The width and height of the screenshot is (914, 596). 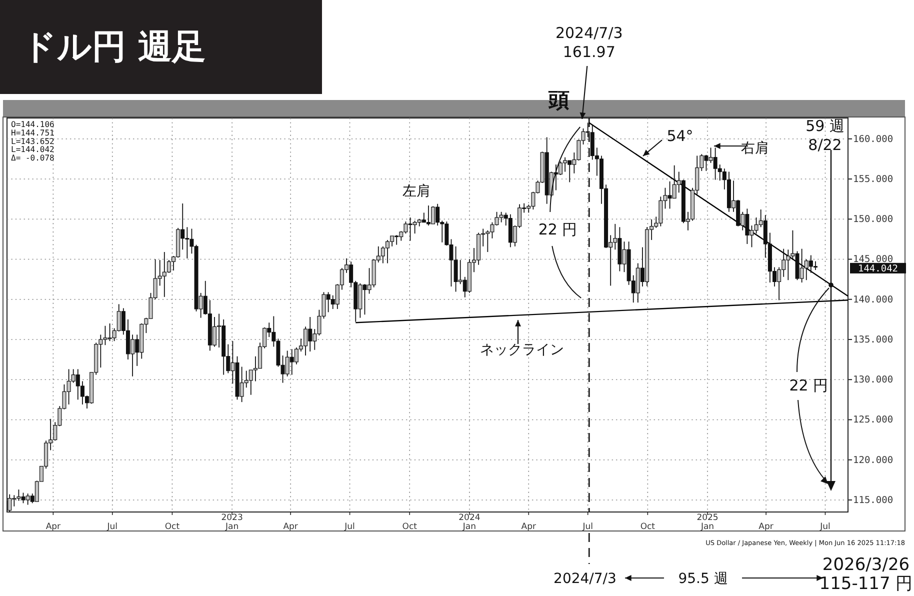 What do you see at coordinates (232, 522) in the screenshot?
I see `x-tick-label: 2023 Jan` at bounding box center [232, 522].